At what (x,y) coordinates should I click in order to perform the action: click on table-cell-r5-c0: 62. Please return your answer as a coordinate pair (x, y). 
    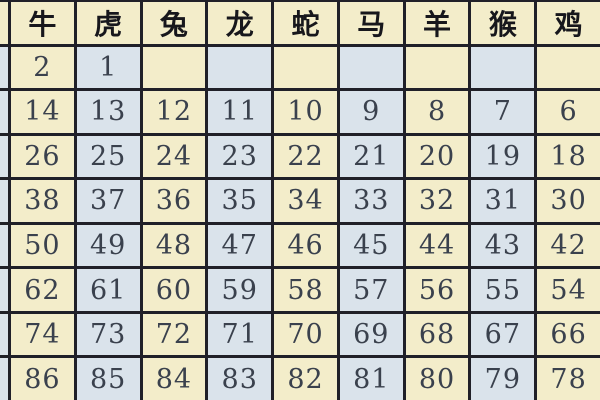
    Looking at the image, I should click on (42, 290).